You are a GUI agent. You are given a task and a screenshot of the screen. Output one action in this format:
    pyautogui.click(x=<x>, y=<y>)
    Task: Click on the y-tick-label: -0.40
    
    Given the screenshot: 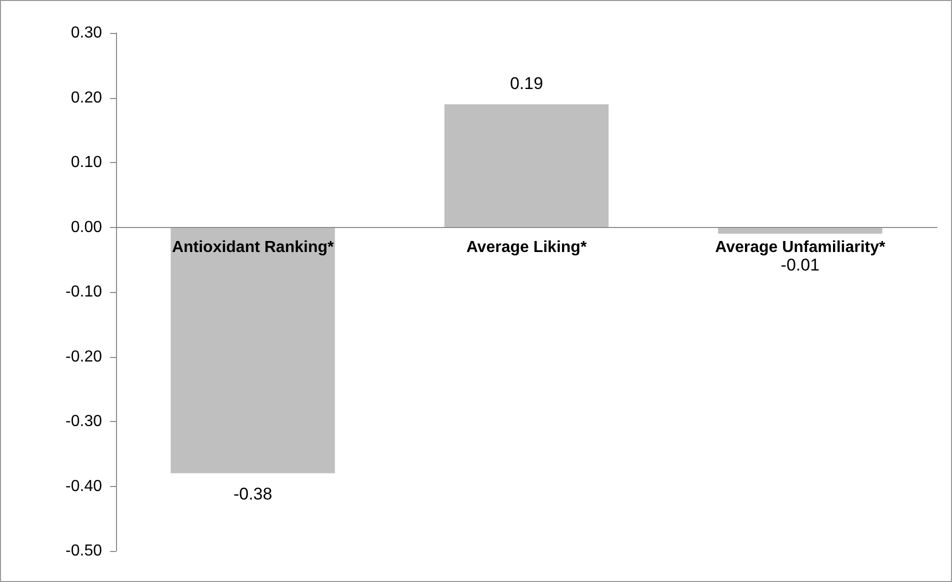 What is the action you would take?
    pyautogui.click(x=84, y=486)
    